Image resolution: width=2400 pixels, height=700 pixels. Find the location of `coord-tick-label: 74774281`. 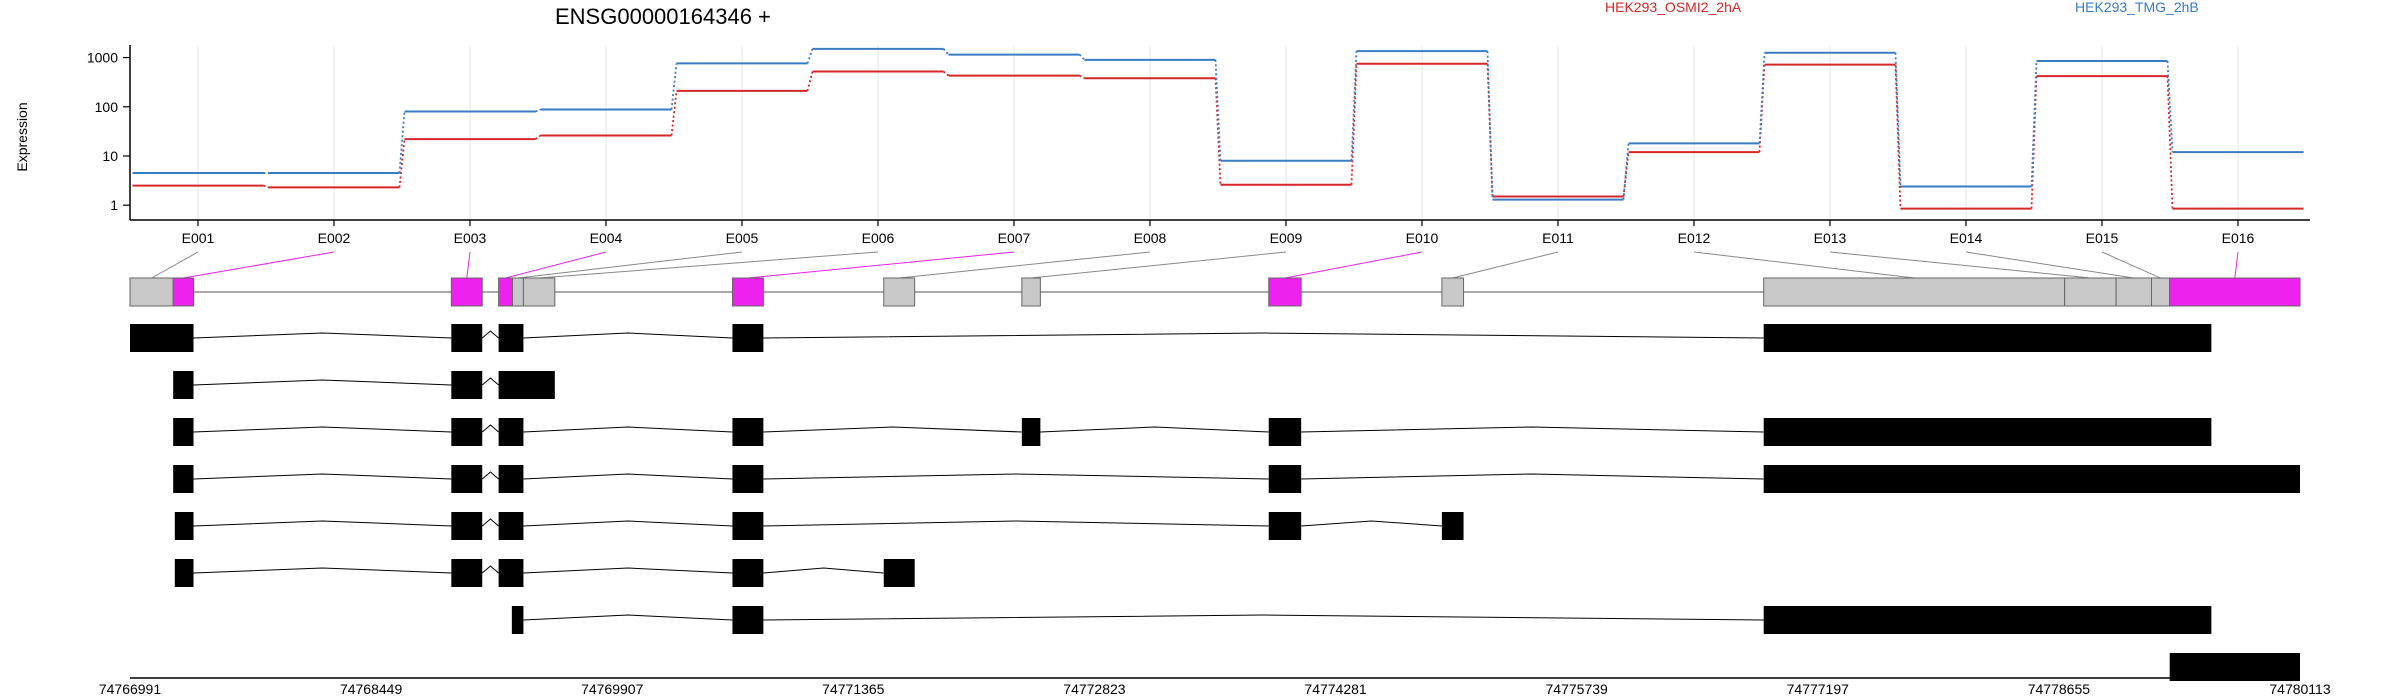

coord-tick-label: 74774281 is located at coordinates (1335, 689).